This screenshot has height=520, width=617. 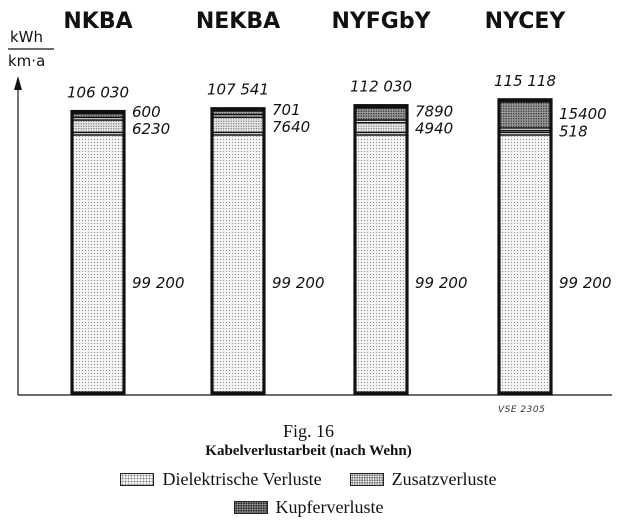 I want to click on figure-number: Fig. 16, so click(x=308, y=431).